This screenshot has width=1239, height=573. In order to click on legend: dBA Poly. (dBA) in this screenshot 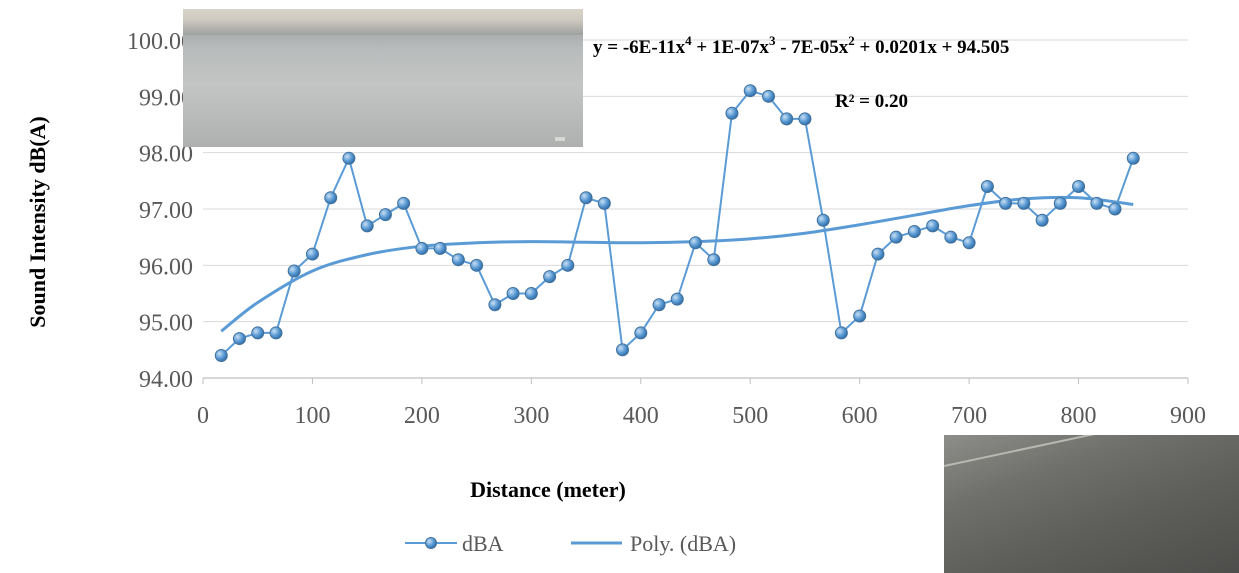, I will do `click(570, 543)`.